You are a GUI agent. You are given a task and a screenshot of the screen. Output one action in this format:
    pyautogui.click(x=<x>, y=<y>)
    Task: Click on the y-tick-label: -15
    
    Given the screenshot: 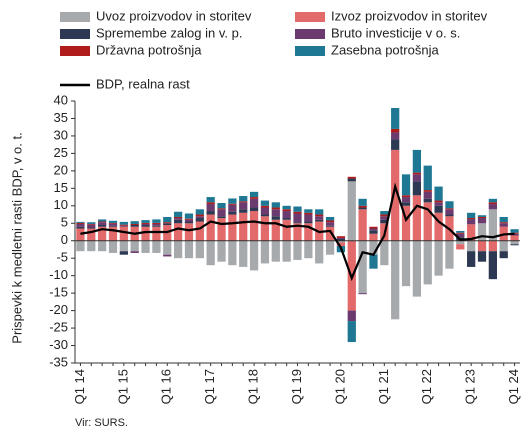 What is the action you would take?
    pyautogui.click(x=58, y=292)
    